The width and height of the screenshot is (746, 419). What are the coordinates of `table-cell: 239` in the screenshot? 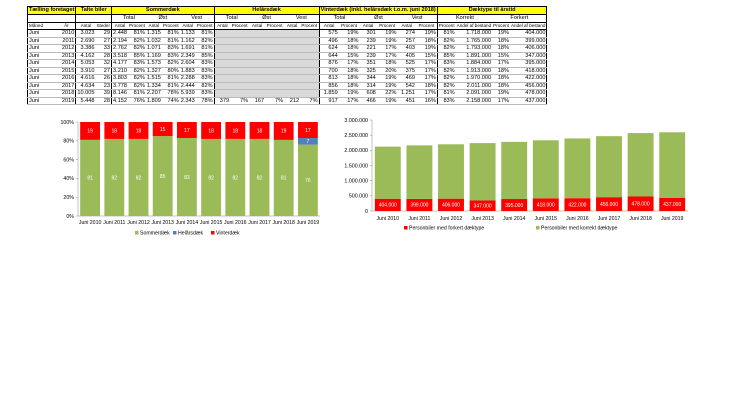 It's located at (368, 56).